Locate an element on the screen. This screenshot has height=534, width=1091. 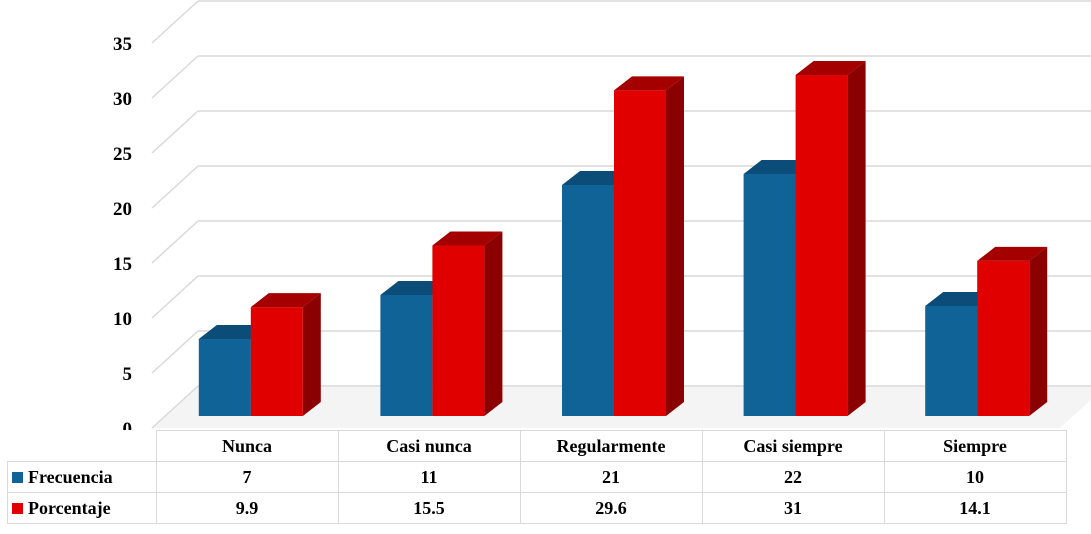
y-tick-label: 0 is located at coordinates (128, 424).